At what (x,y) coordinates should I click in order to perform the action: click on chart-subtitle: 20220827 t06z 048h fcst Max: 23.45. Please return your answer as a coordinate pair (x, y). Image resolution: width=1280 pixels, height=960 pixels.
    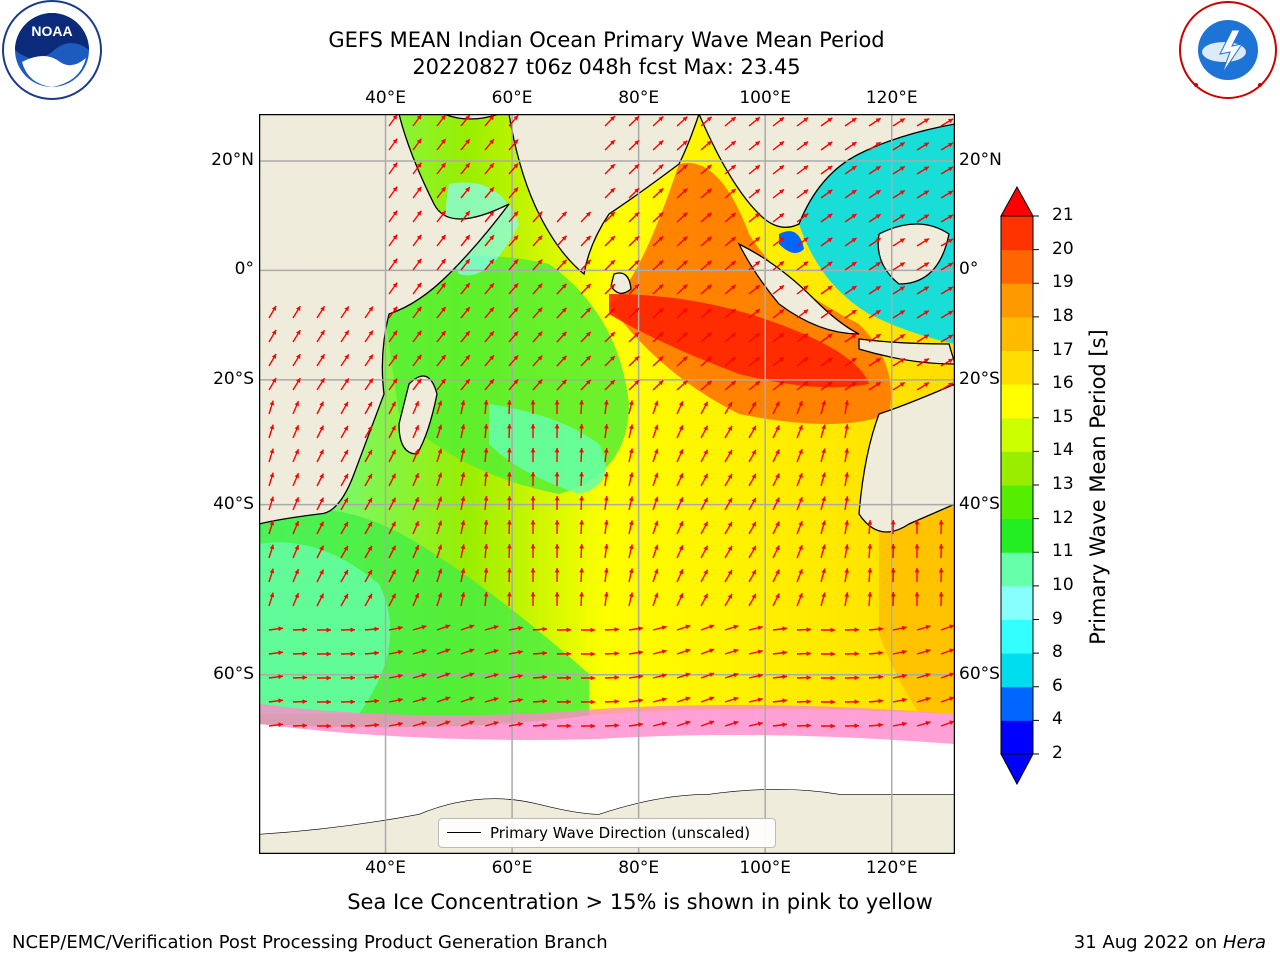
    Looking at the image, I should click on (606, 67).